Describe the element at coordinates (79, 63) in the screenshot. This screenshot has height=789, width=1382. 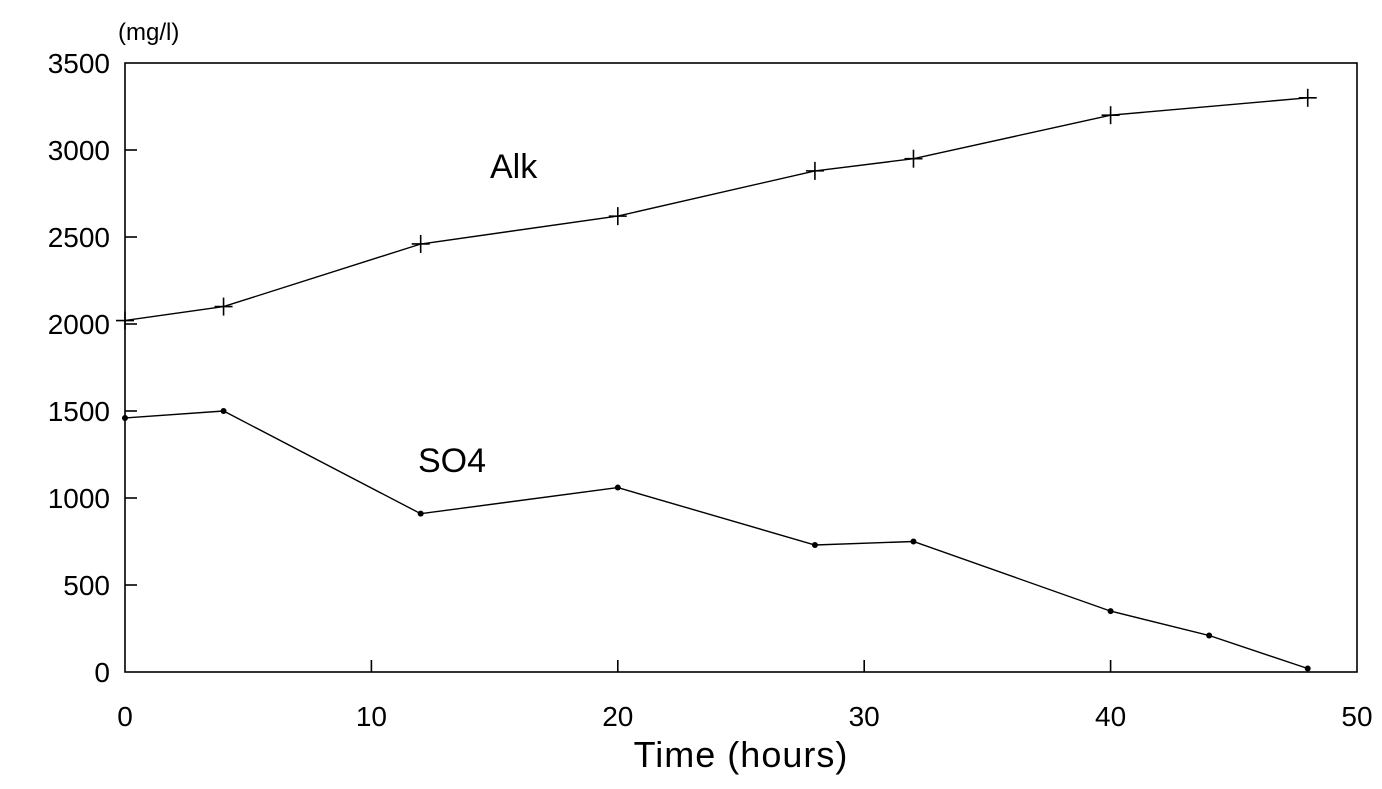
I see `y-tick-label: 3500` at that location.